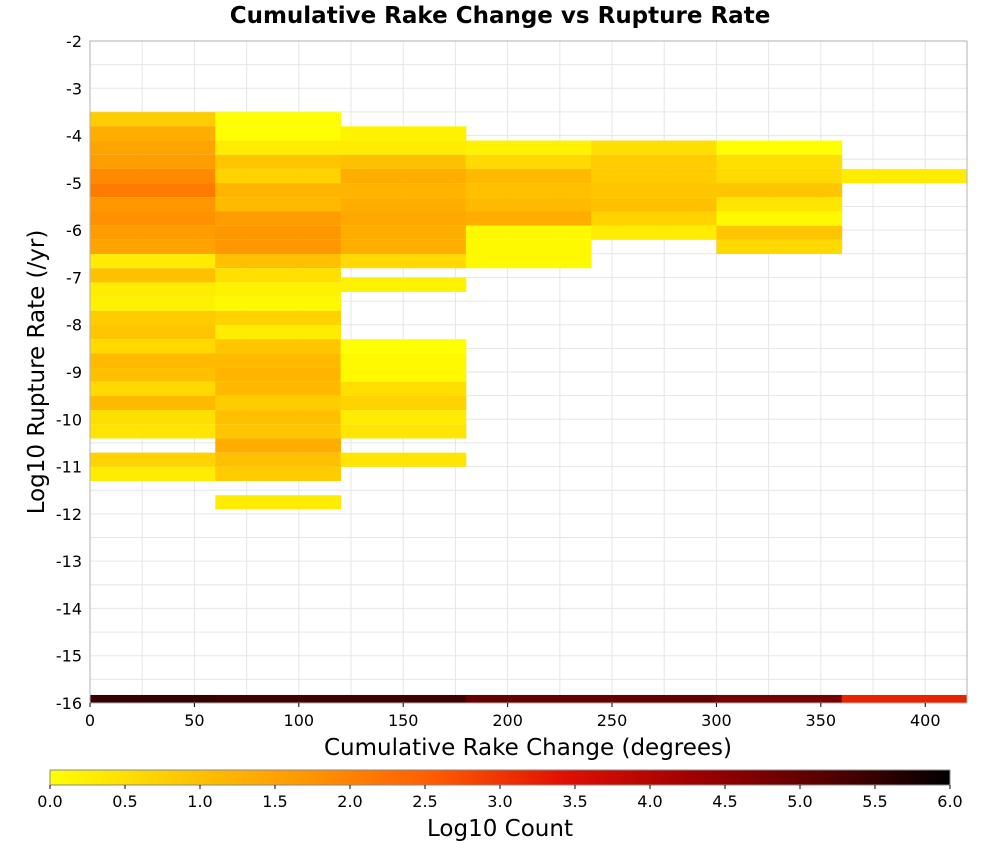  What do you see at coordinates (69, 467) in the screenshot?
I see `y-tick-label: -11` at bounding box center [69, 467].